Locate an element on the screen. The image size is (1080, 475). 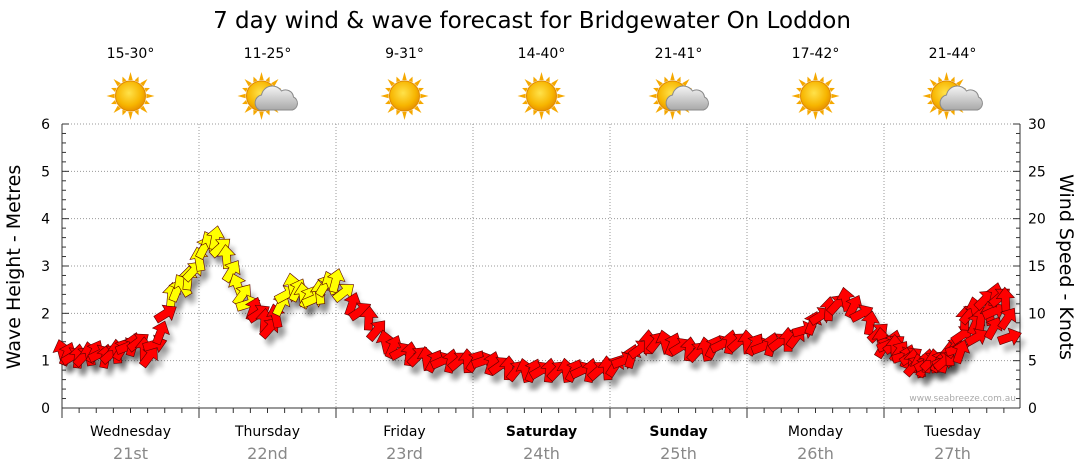
temperature-range-label: 17-42° is located at coordinates (816, 54).